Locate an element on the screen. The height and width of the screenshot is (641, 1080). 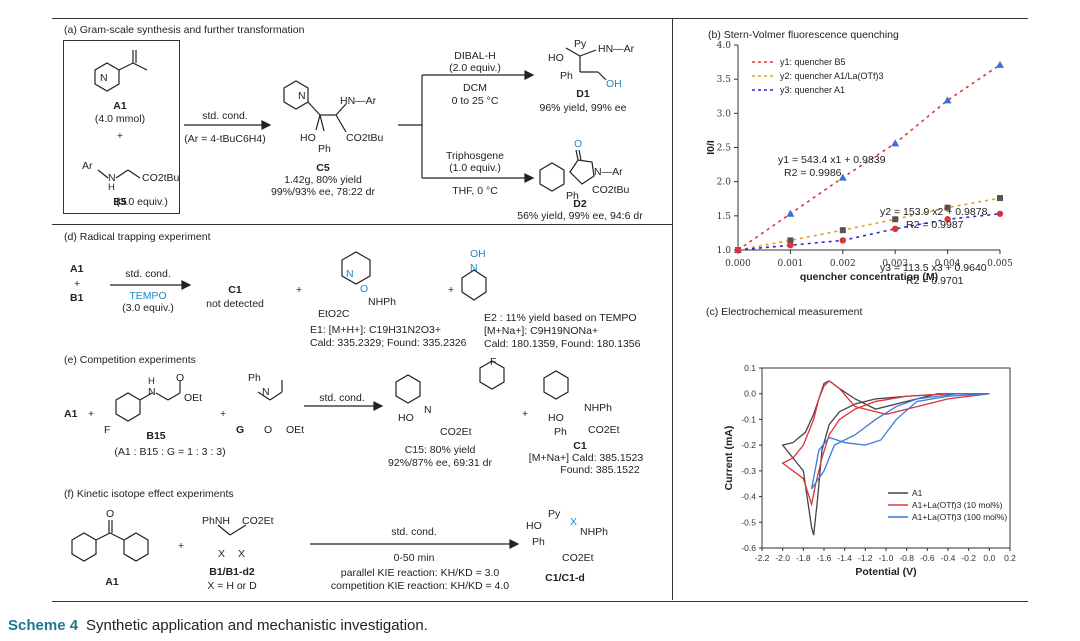
e-a1: A1 is located at coordinates (71, 414).